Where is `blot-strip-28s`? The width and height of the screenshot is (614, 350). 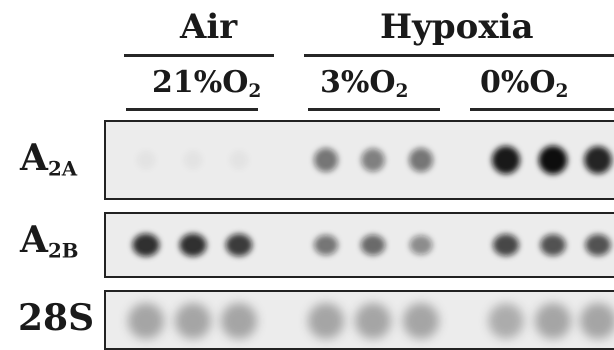 blot-strip-28s is located at coordinates (359, 320).